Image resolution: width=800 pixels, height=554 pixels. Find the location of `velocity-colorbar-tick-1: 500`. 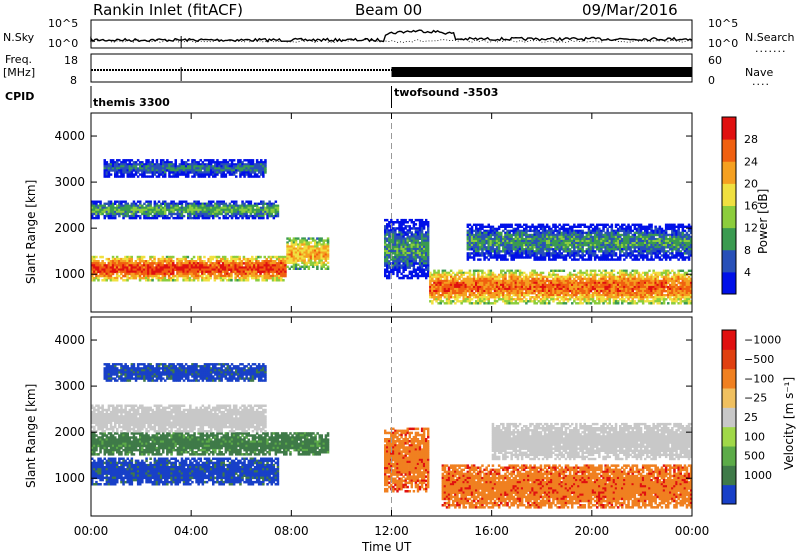

velocity-colorbar-tick-1: 500 is located at coordinates (754, 456).